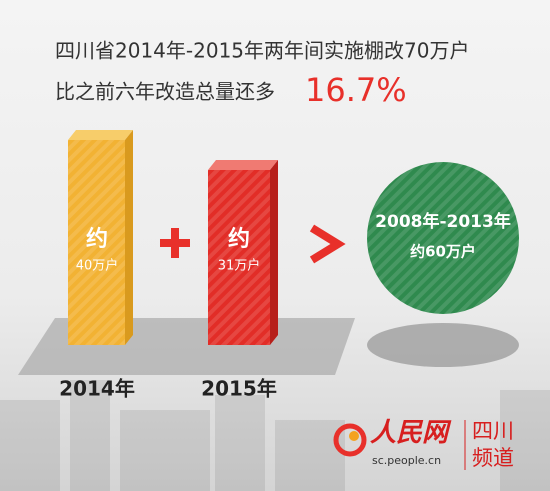 The height and width of the screenshot is (491, 550). What do you see at coordinates (411, 433) in the screenshot?
I see `logo-brand: 人民网` at bounding box center [411, 433].